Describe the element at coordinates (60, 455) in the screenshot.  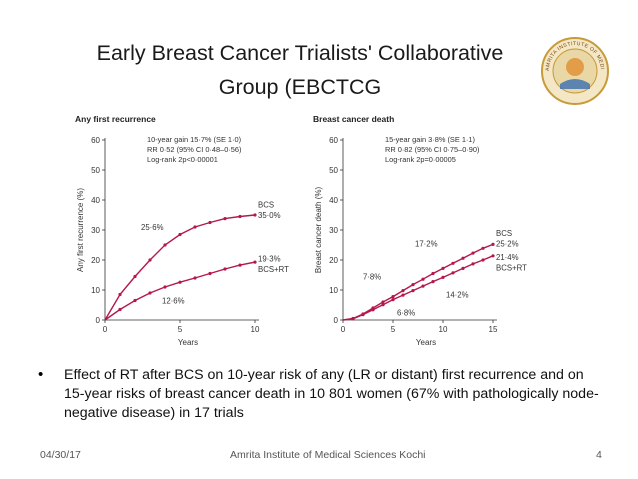
I see `footer-date: 04/30/17` at that location.